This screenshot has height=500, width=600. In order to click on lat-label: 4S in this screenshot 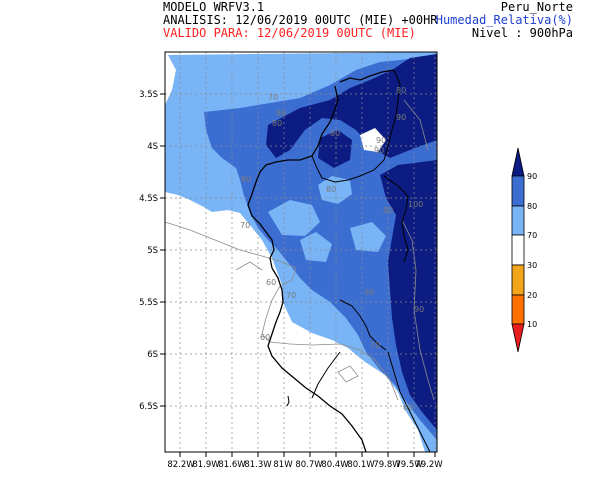, I will do `click(152, 147)`.